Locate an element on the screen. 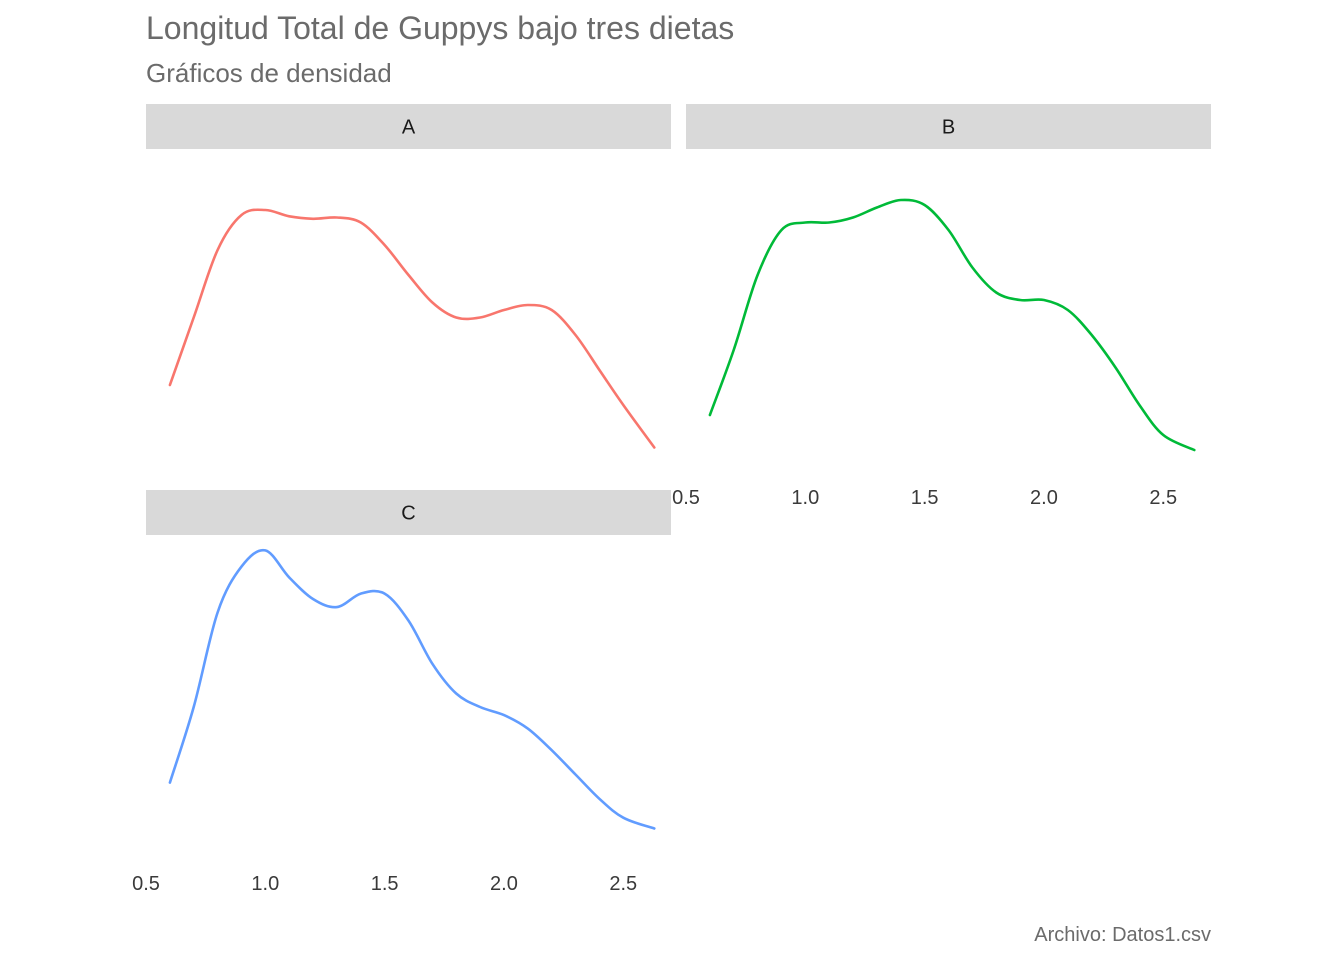 This screenshot has width=1344, height=960. facet-panel-a: A is located at coordinates (408, 276).